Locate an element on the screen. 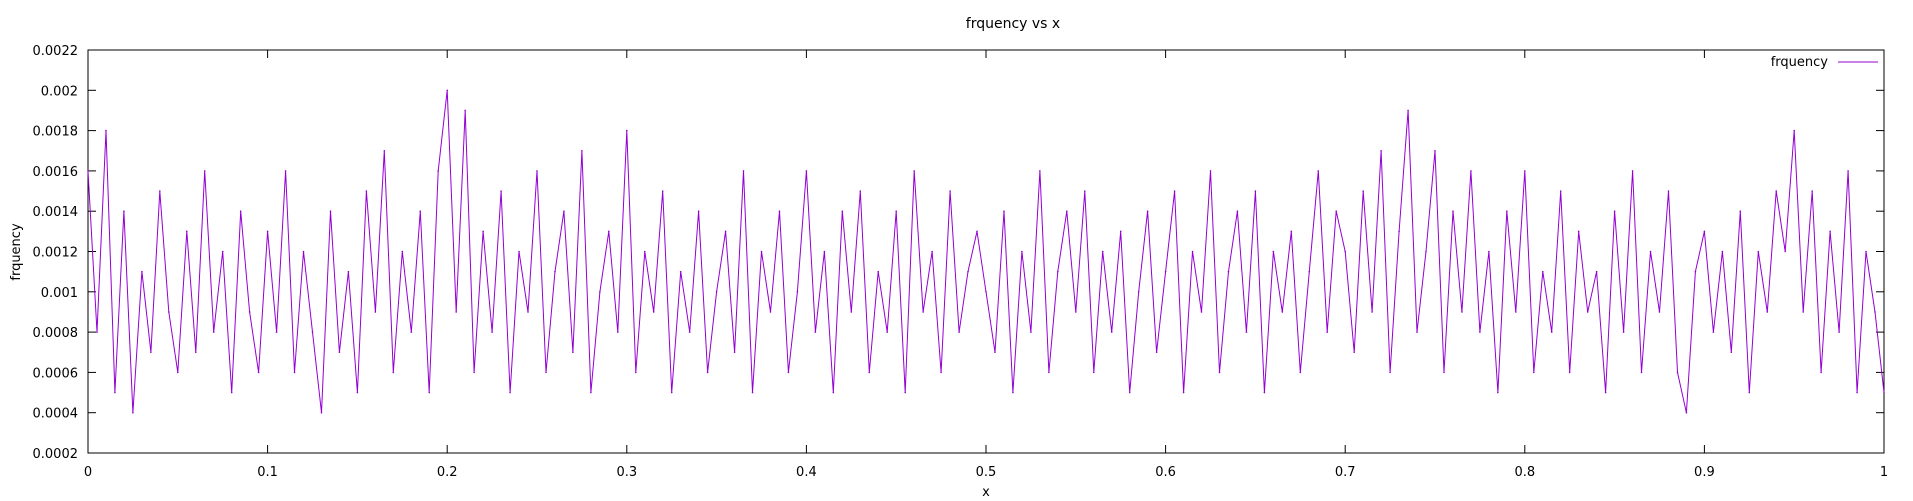  legend-label: frquency is located at coordinates (1800, 62).